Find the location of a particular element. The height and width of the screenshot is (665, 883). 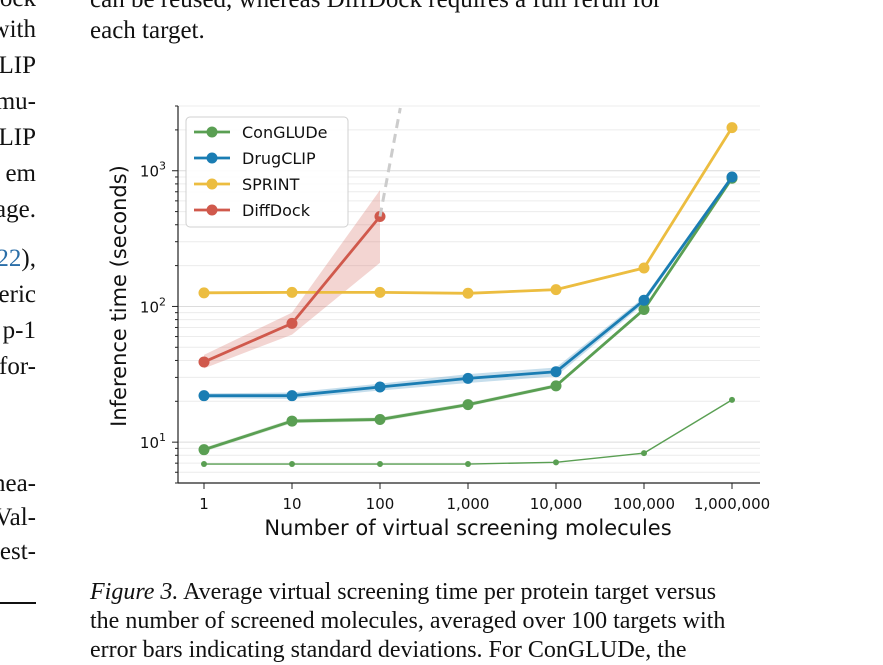

y-axis-label: Inference time (seconds) is located at coordinates (119, 296).